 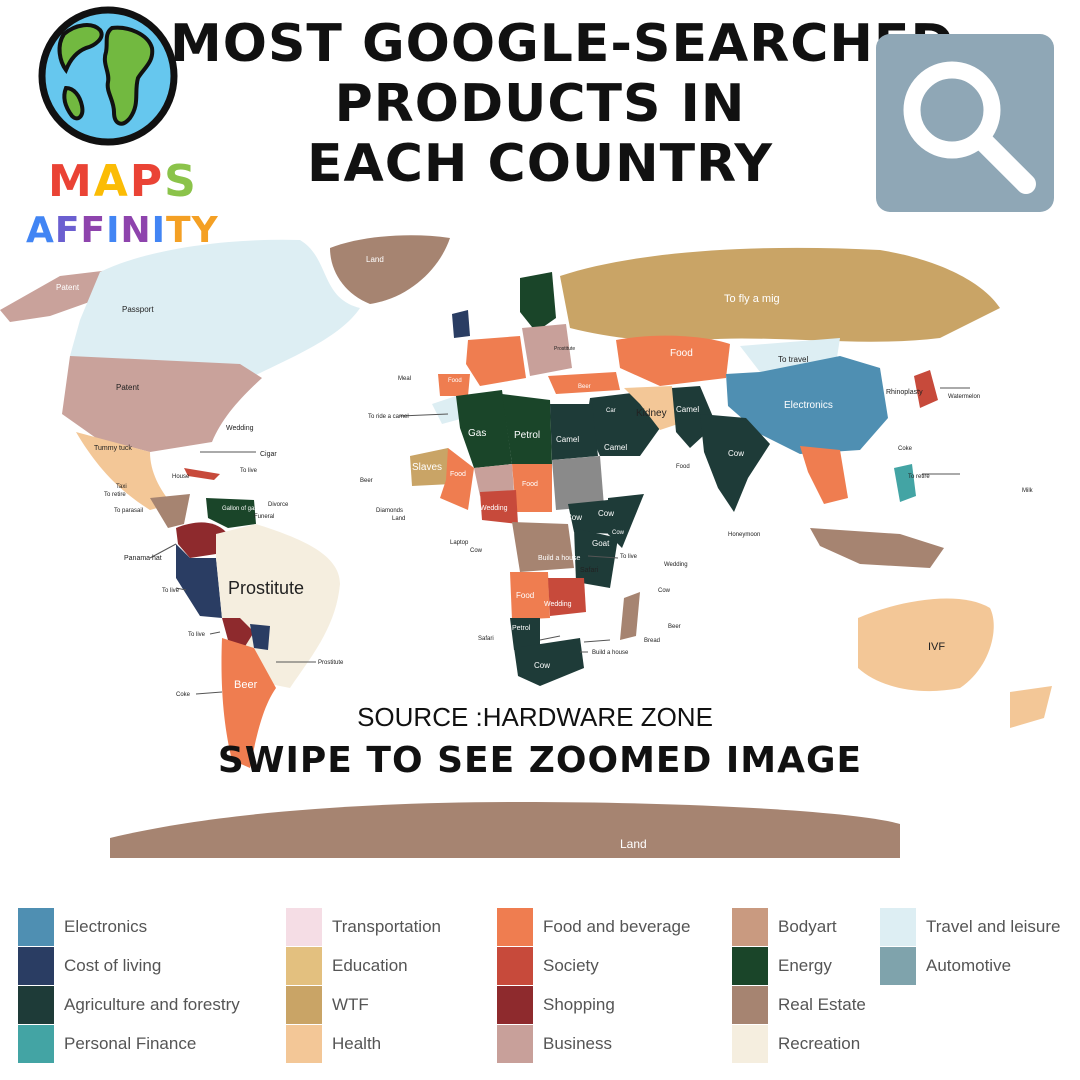 What do you see at coordinates (201, 540) in the screenshot?
I see `region-colombia` at bounding box center [201, 540].